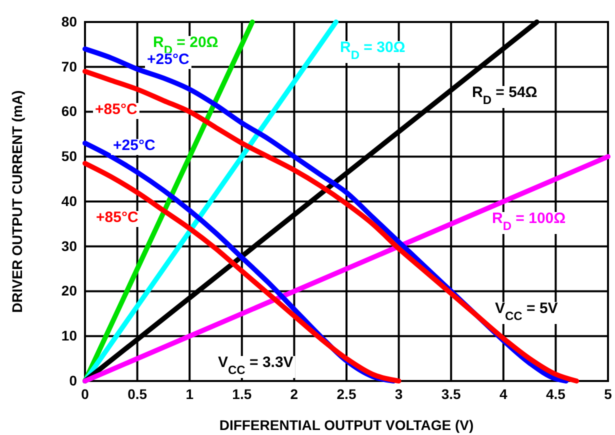  Describe the element at coordinates (73, 380) in the screenshot. I see `y-tick-label: 0` at that location.